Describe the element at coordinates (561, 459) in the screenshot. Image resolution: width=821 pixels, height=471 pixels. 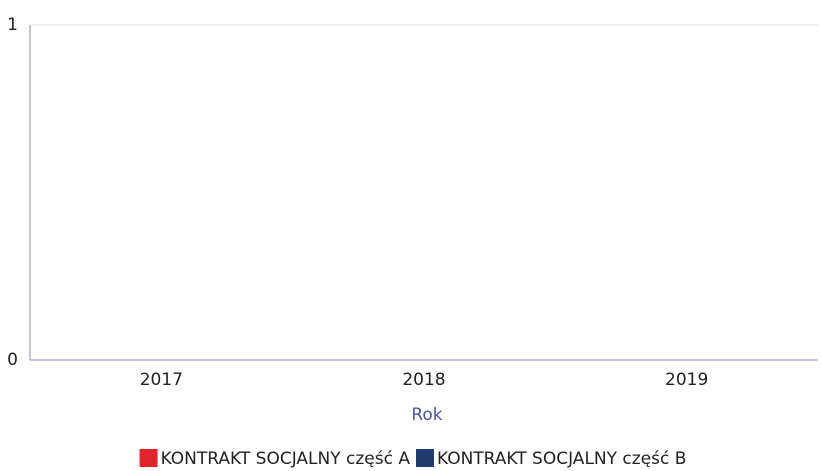
I see `legend-label: KONTRAKT SOCJALNY część B` at that location.